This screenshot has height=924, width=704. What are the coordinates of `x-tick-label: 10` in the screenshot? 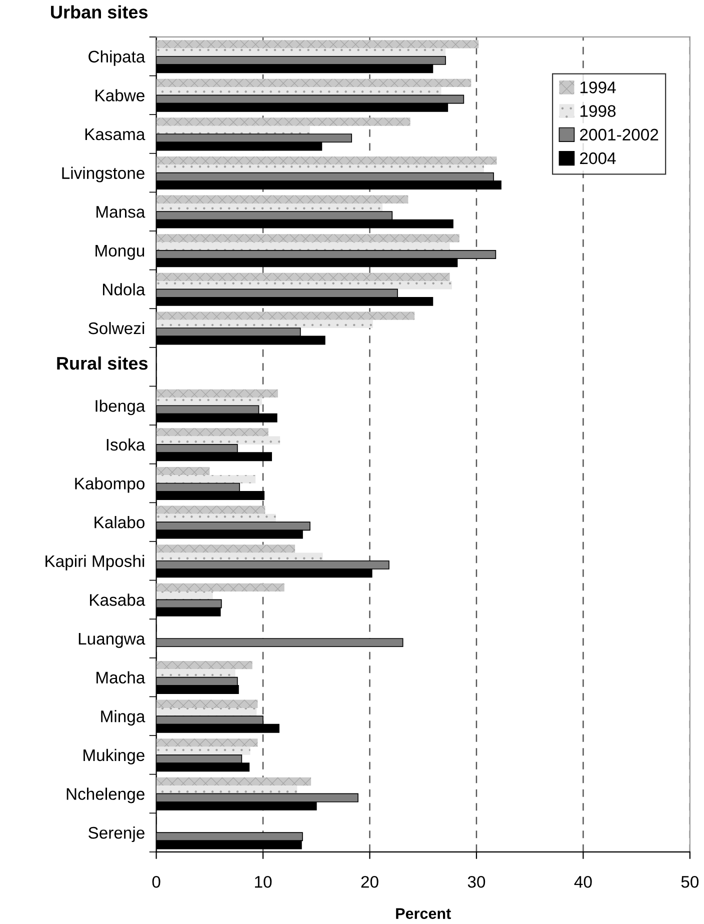 It's located at (263, 882).